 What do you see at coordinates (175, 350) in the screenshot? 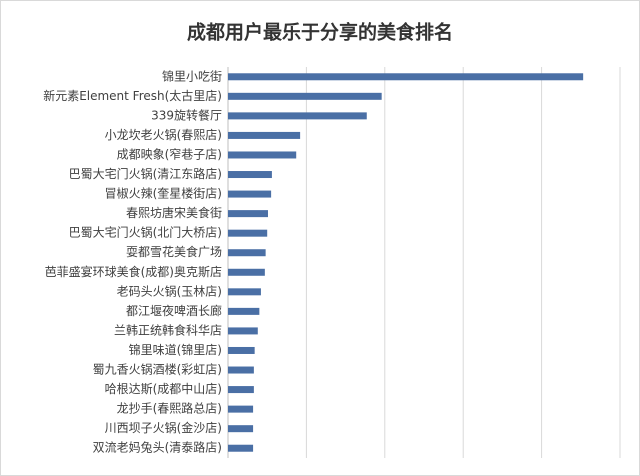
I see `y-tick-label: 锦里味道(锦里店)` at bounding box center [175, 350].